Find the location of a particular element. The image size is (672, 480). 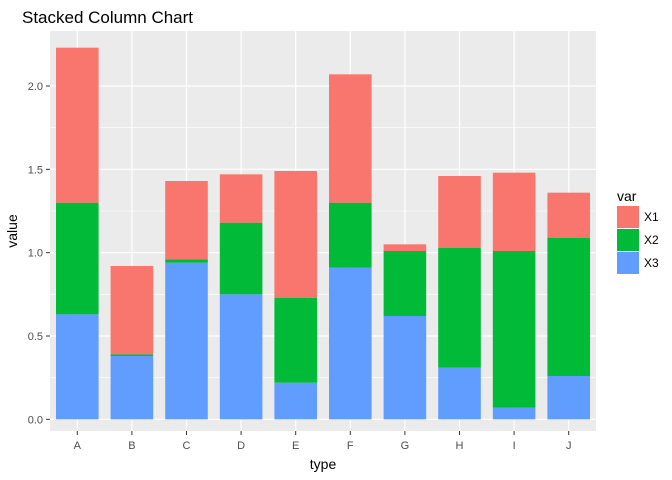

bar-D-X1 is located at coordinates (241, 198).